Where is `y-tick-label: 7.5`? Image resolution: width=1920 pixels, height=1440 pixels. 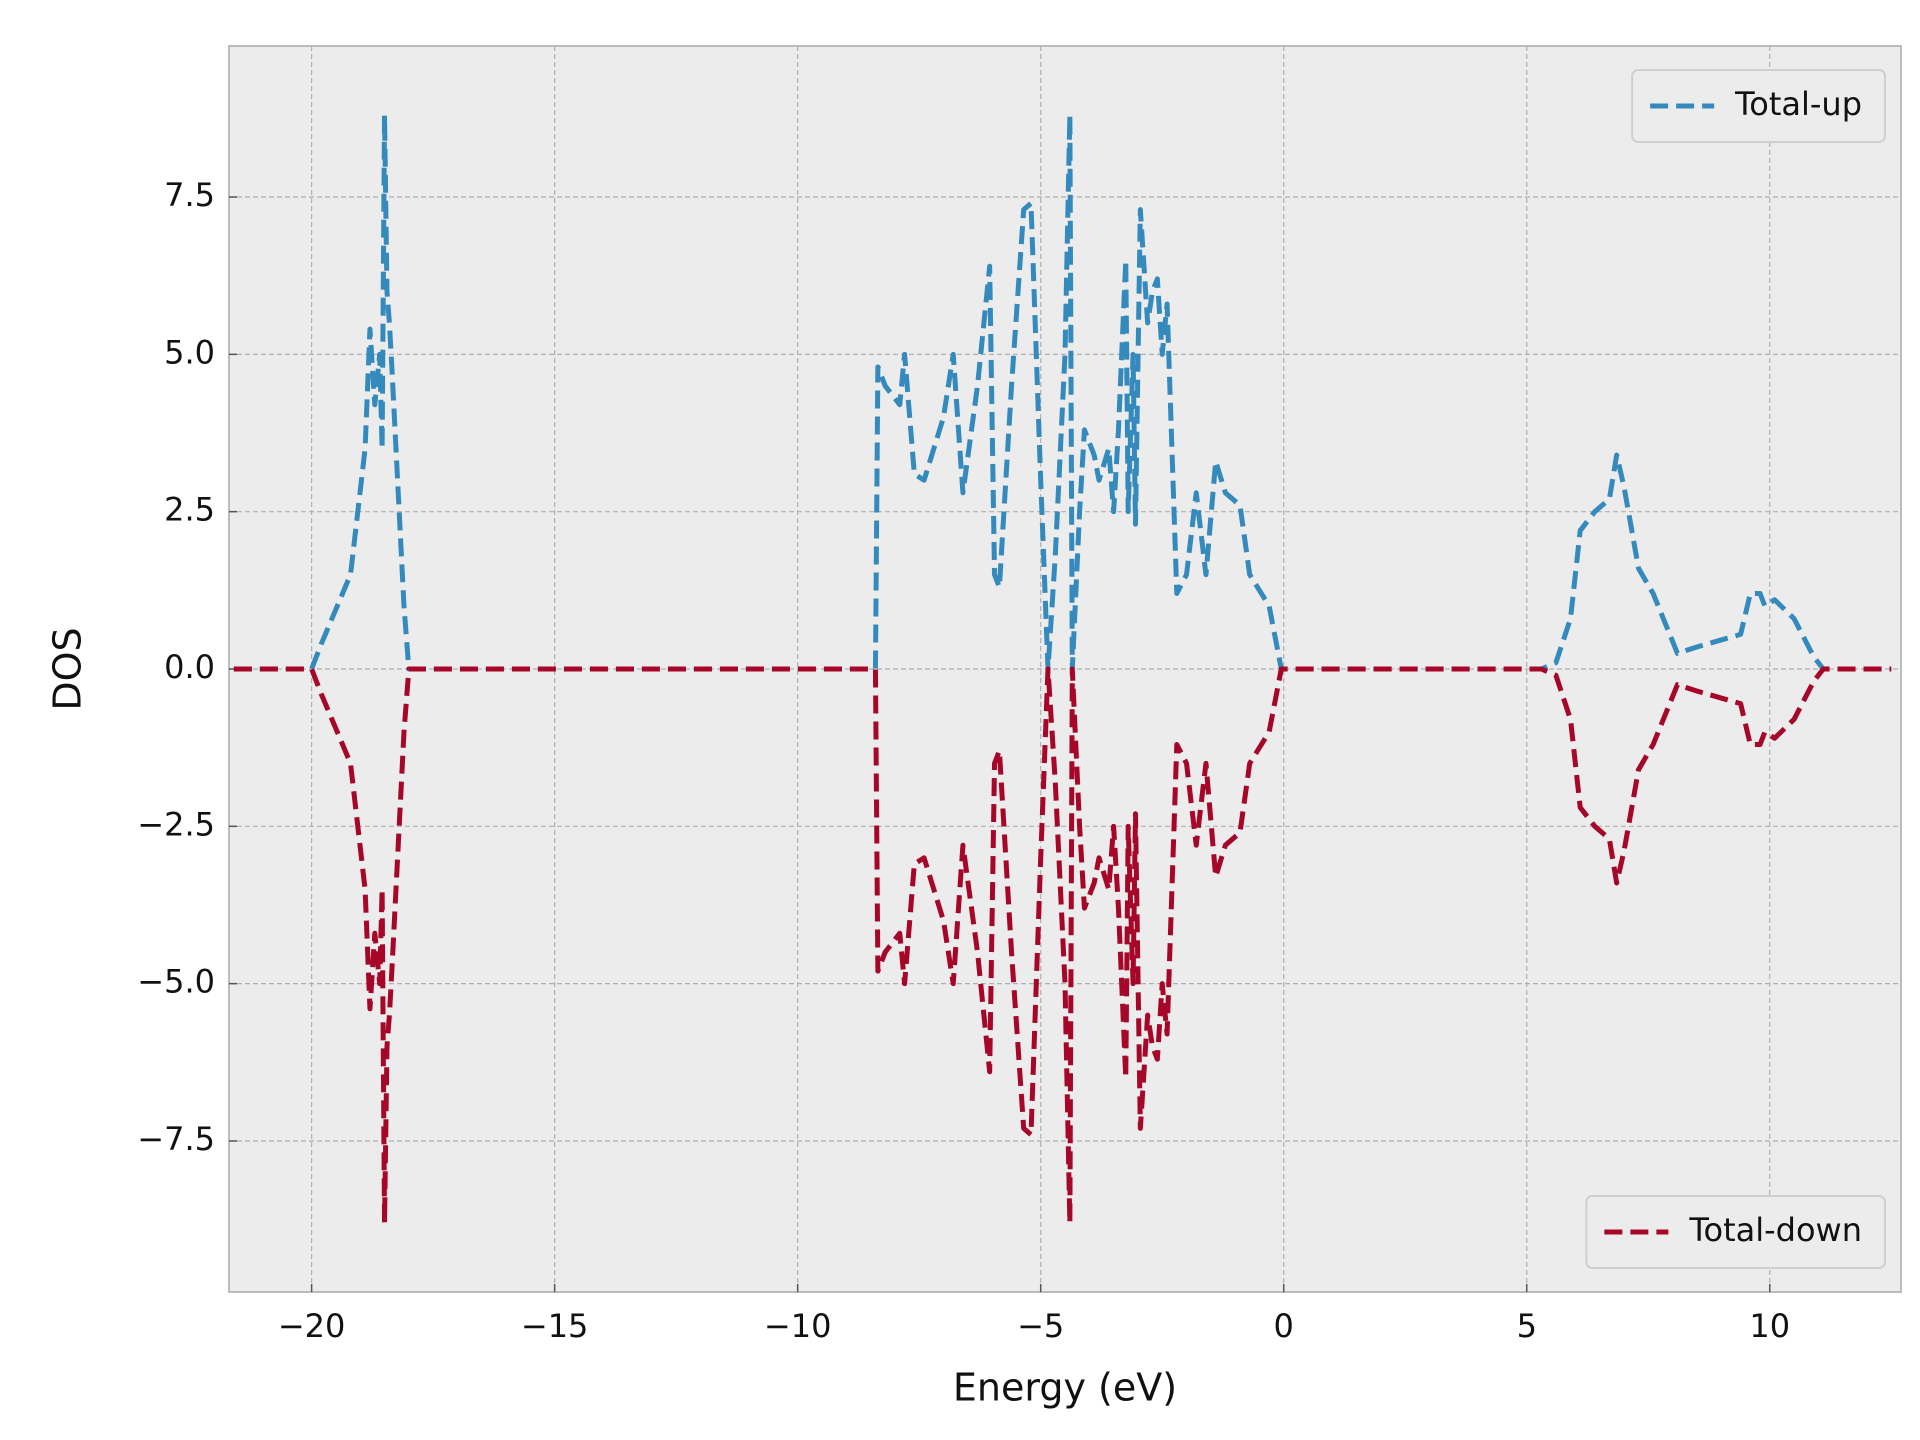 y-tick-label: 7.5 is located at coordinates (189, 195).